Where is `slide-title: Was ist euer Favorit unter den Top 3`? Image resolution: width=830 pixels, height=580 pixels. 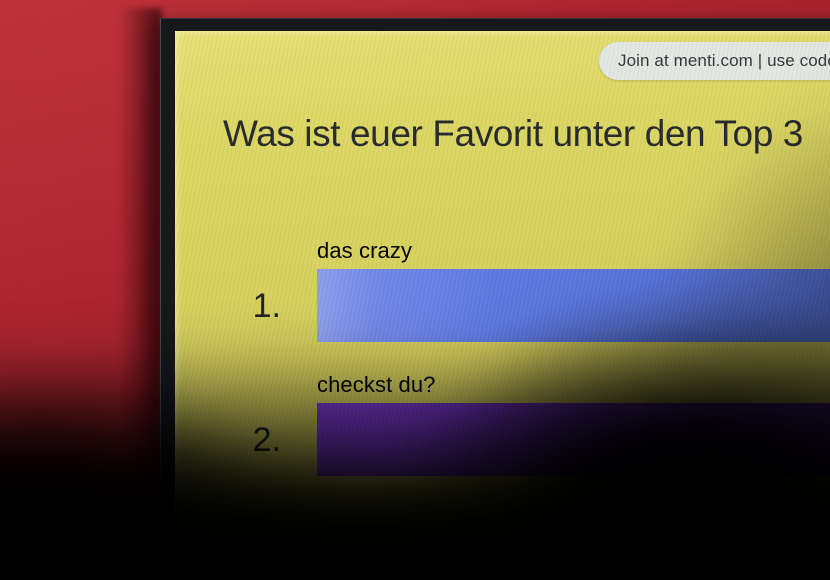
slide-title: Was ist euer Favorit unter den Top 3 is located at coordinates (513, 133).